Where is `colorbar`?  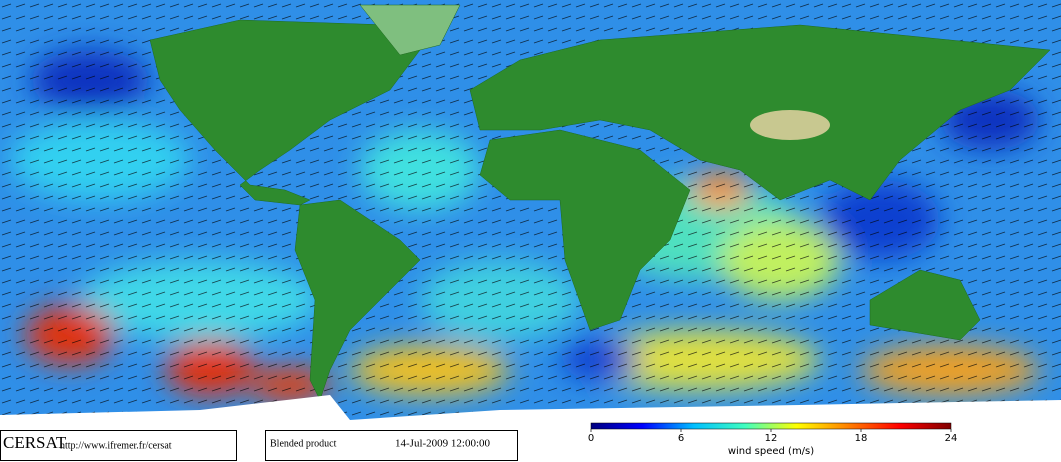 colorbar is located at coordinates (771, 426).